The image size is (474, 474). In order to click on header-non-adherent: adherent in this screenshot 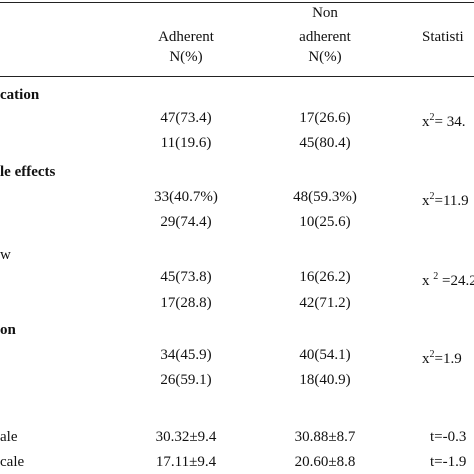, I will do `click(325, 37)`.